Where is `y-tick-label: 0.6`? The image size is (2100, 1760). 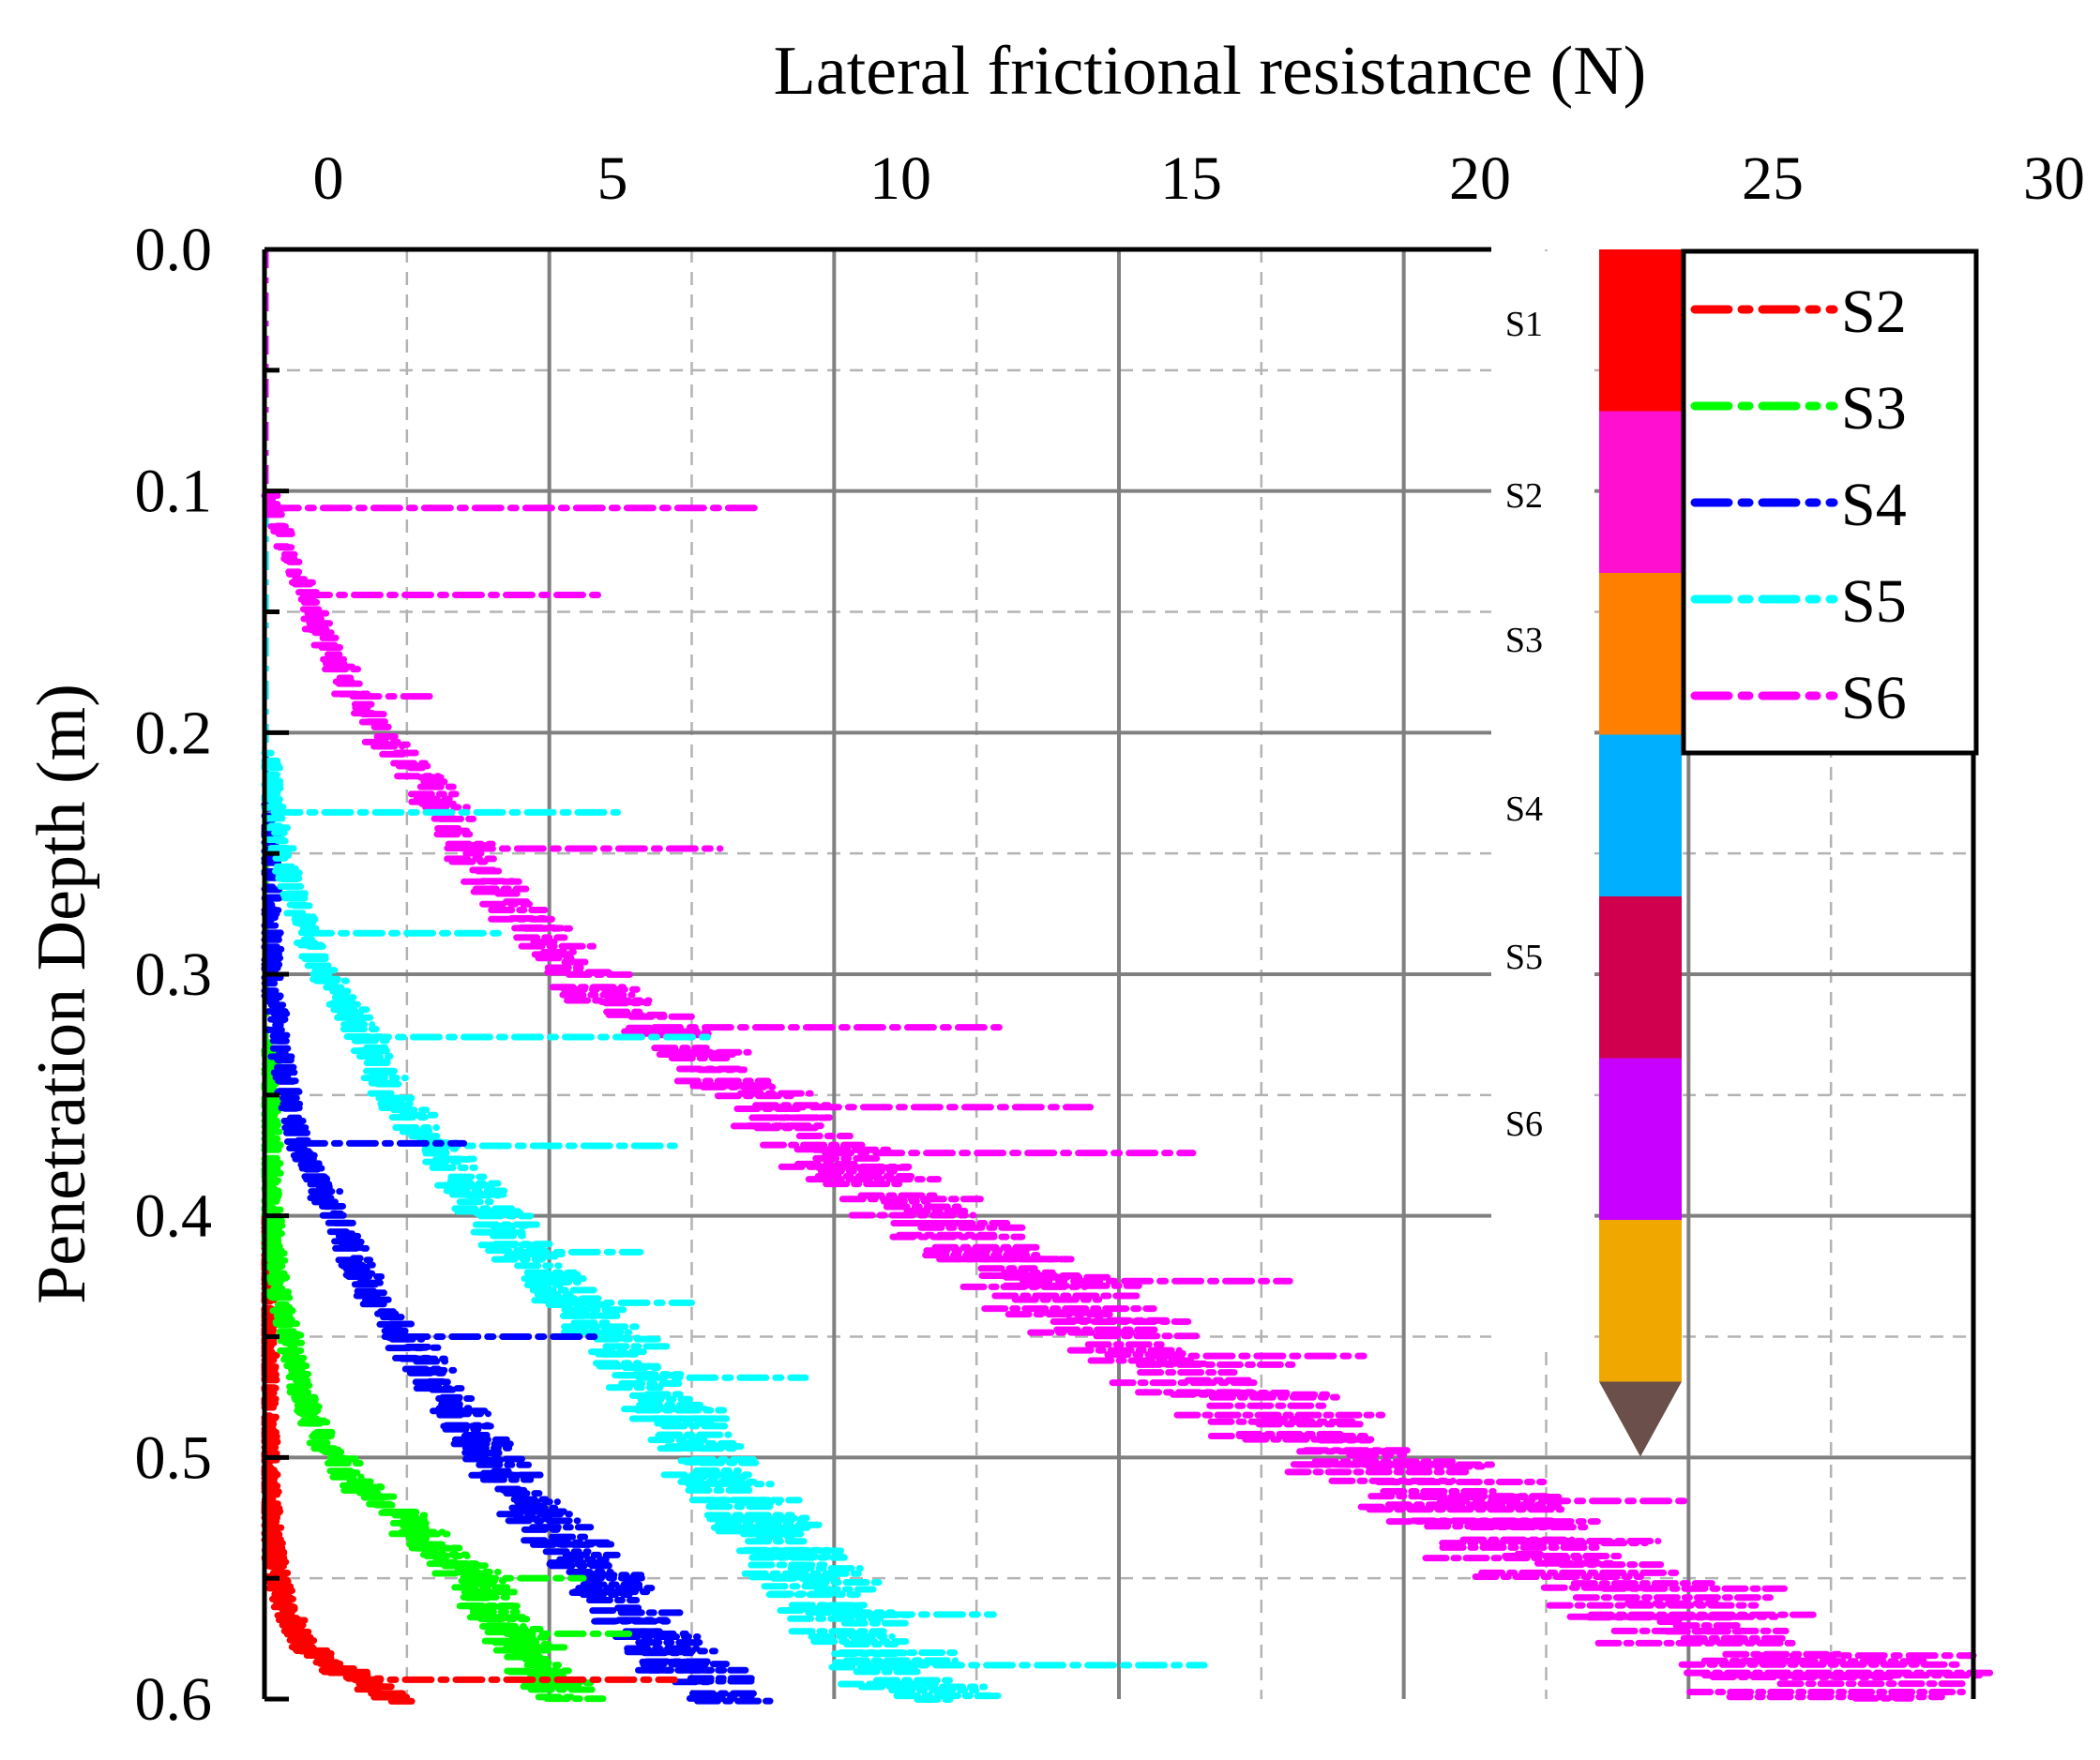
y-tick-label: 0.6 is located at coordinates (174, 1699).